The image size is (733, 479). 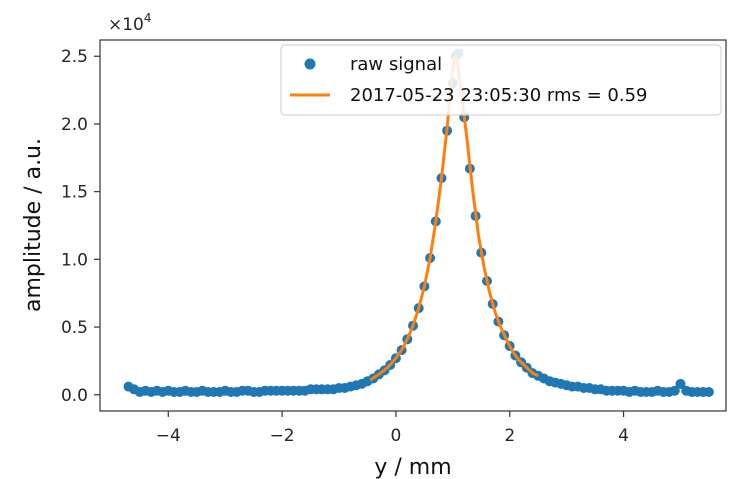 I want to click on y-axis-label: amplitude / a.u., so click(x=33, y=225).